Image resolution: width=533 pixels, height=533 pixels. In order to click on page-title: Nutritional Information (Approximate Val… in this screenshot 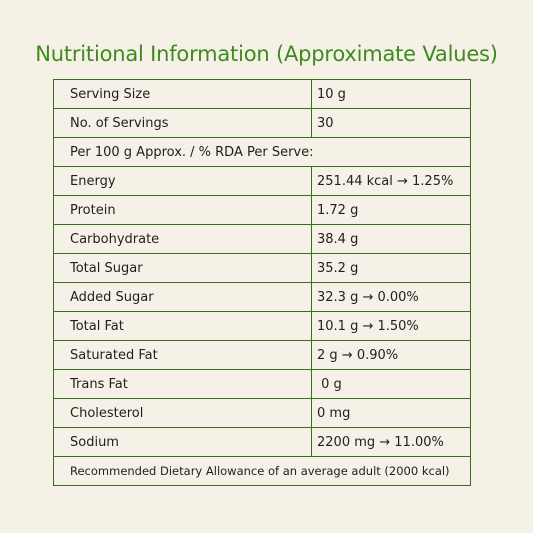, I will do `click(266, 54)`.